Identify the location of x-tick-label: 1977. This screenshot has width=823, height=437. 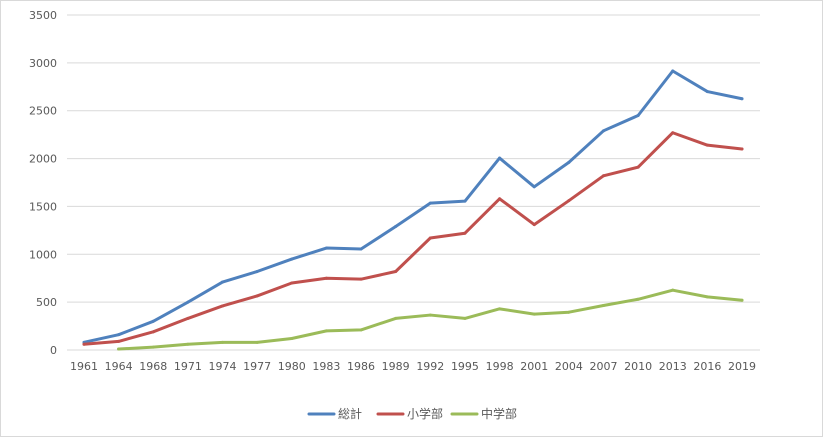
(257, 366).